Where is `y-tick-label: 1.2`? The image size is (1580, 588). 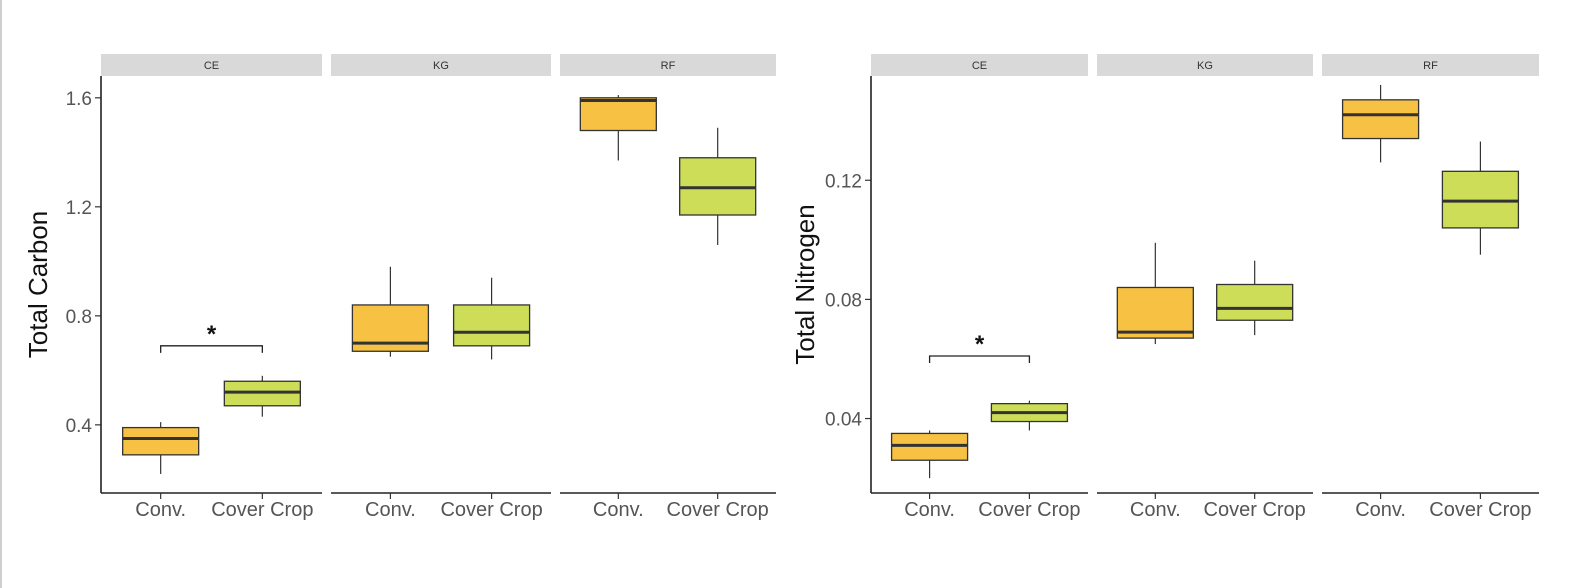
y-tick-label: 1.2 is located at coordinates (79, 208).